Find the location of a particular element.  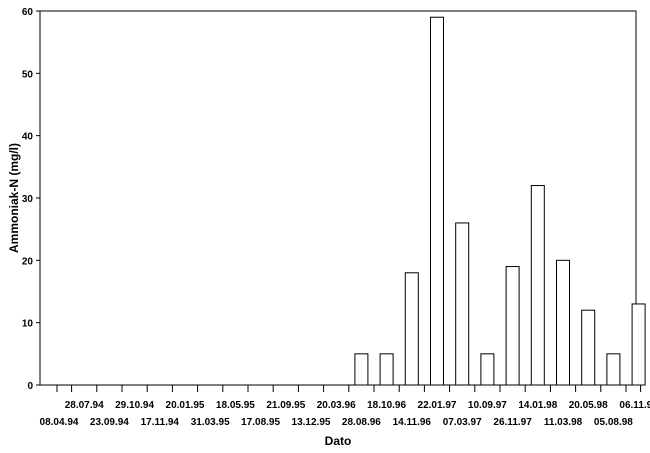

x-tick-label: 20.05.98 is located at coordinates (588, 405).